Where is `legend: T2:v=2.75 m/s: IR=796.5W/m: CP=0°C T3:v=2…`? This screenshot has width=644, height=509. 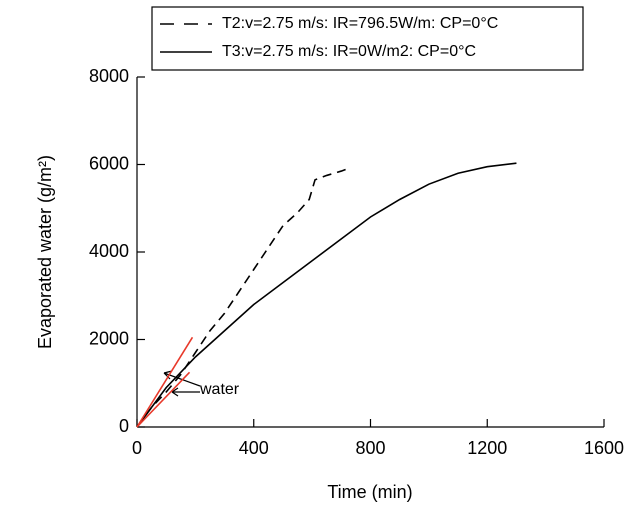
legend: T2:v=2.75 m/s: IR=796.5W/m: CP=0°C T3:v=2… is located at coordinates (367, 38).